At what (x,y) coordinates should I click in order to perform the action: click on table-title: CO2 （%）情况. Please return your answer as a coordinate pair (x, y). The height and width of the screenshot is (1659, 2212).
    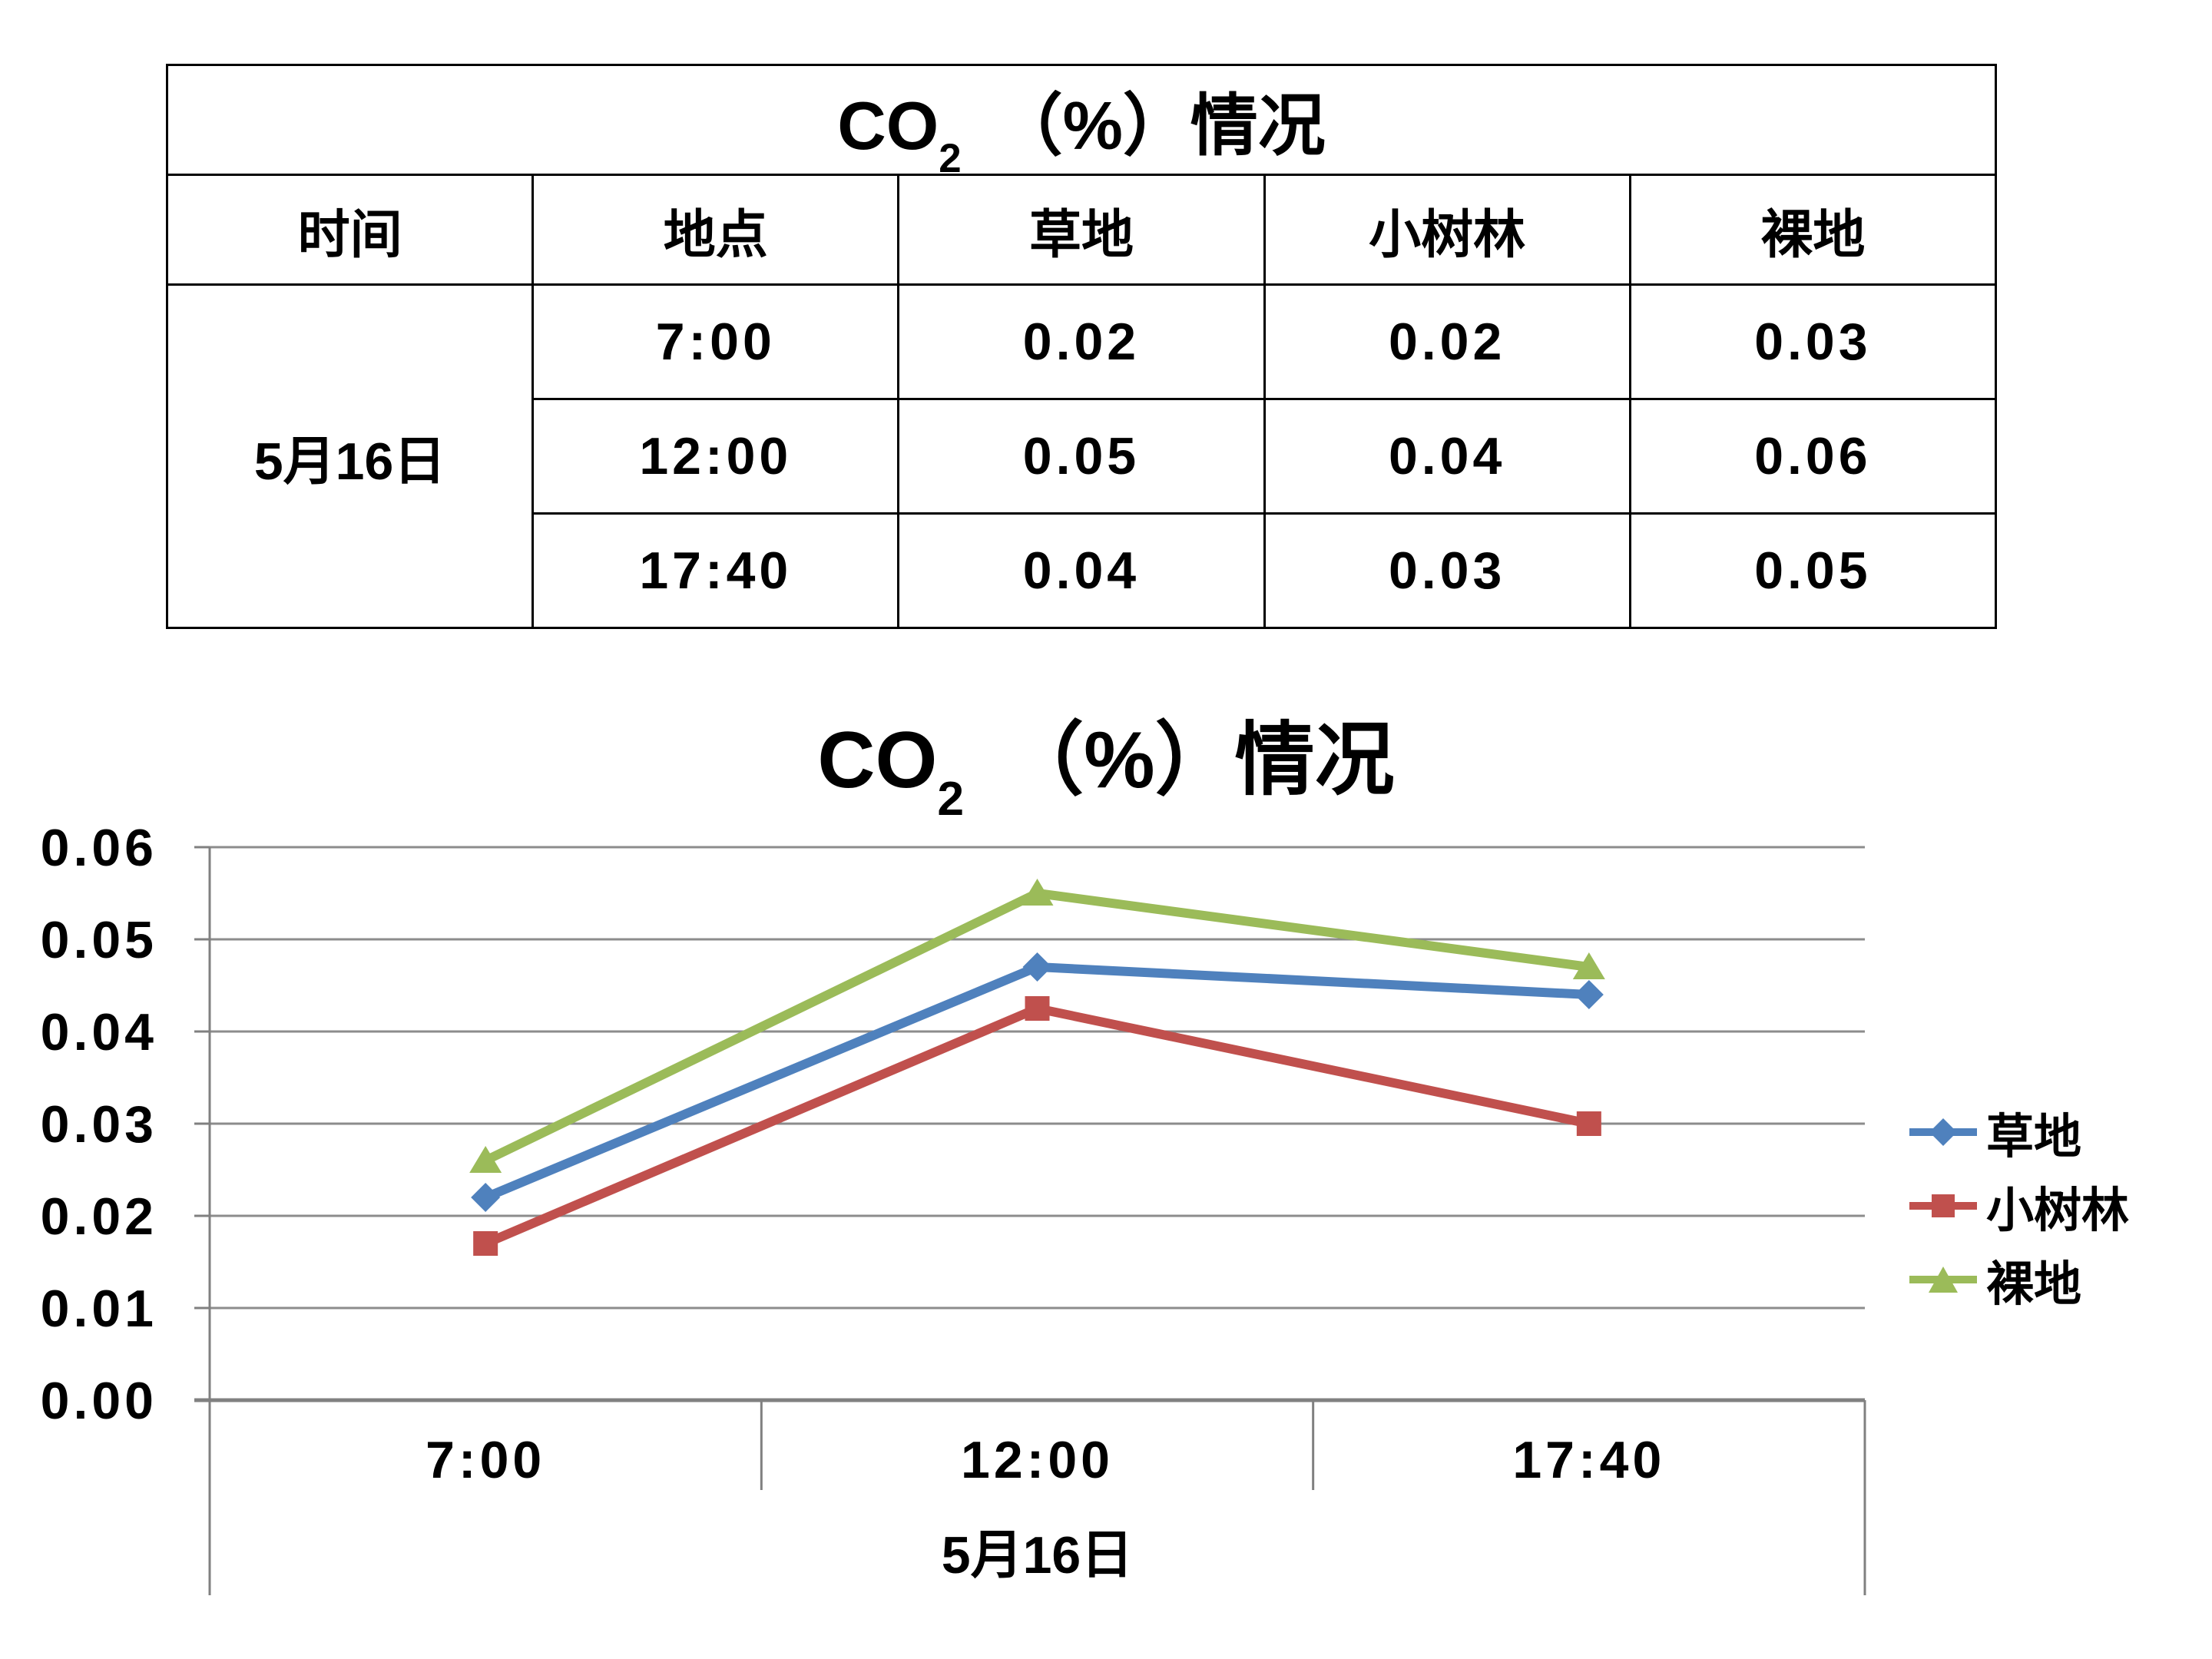
    Looking at the image, I should click on (1081, 121).